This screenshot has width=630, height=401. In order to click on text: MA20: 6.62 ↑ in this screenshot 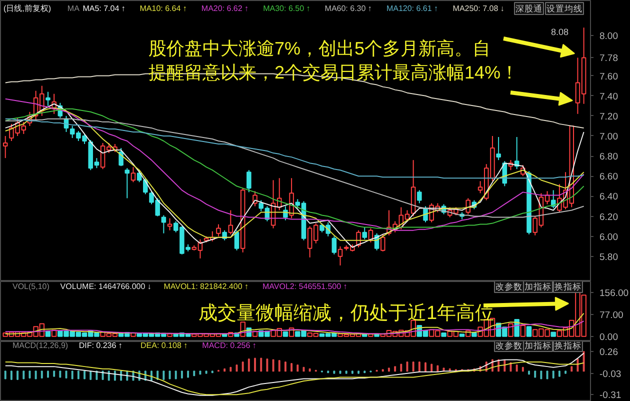, I will do `click(225, 8)`.